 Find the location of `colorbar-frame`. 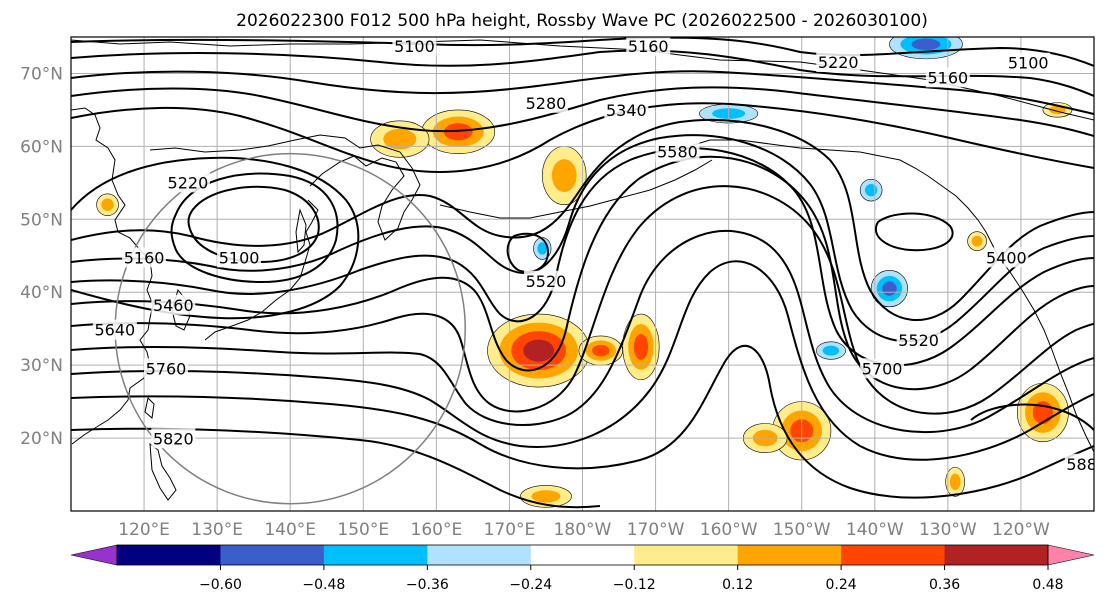

colorbar-frame is located at coordinates (582, 555).